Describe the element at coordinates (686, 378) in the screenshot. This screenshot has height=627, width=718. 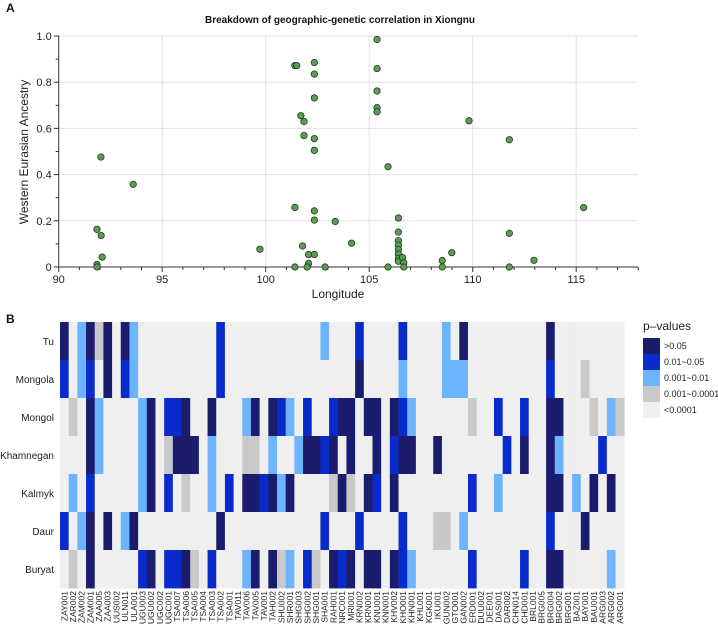
I see `legend-label: 0.001~0.01` at that location.